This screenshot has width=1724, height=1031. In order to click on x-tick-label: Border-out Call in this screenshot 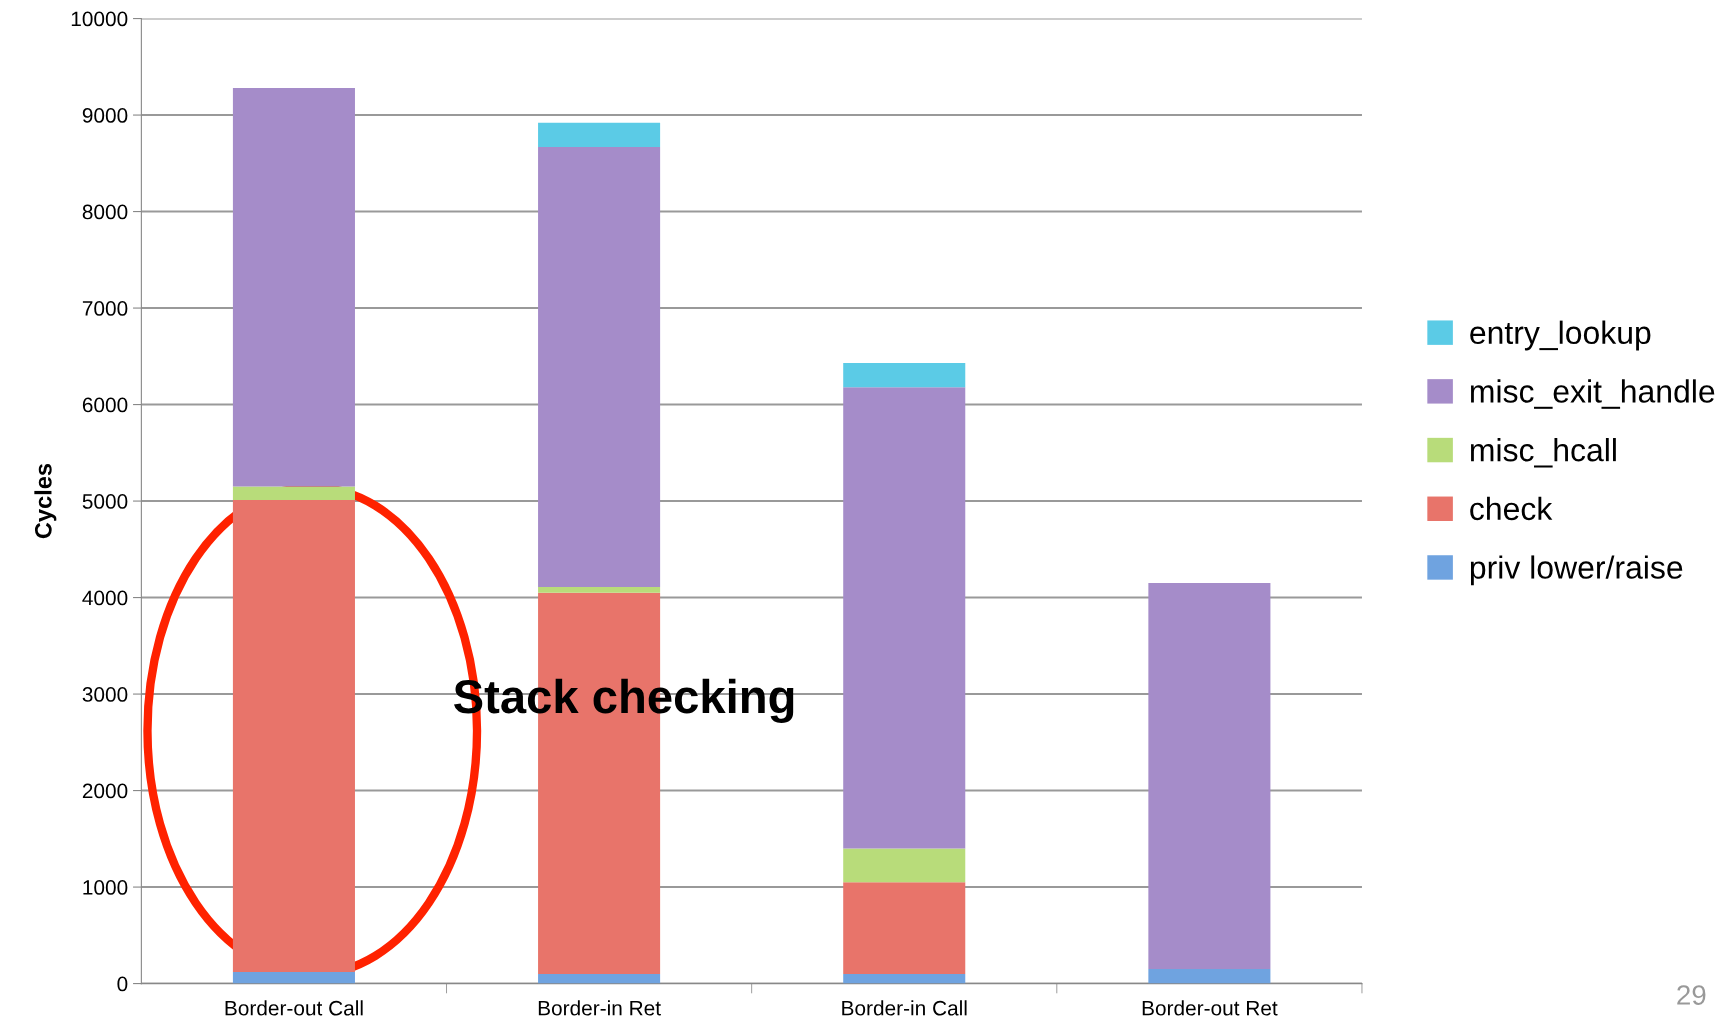, I will do `click(294, 1008)`.